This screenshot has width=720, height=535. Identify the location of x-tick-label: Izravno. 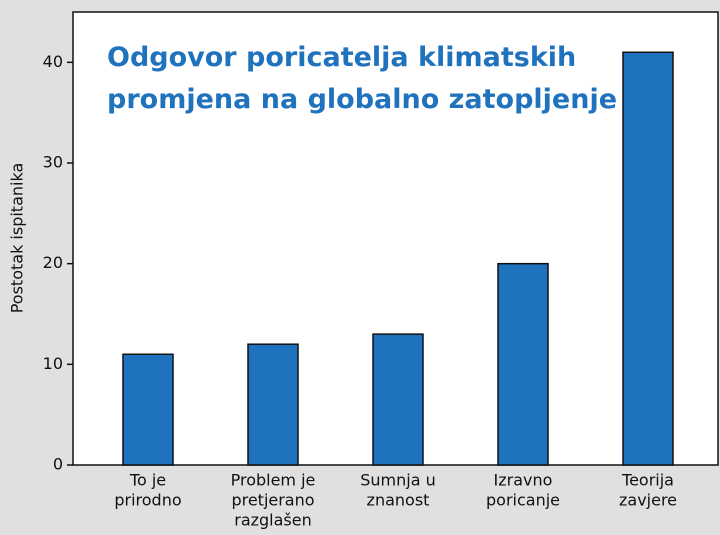
(523, 480).